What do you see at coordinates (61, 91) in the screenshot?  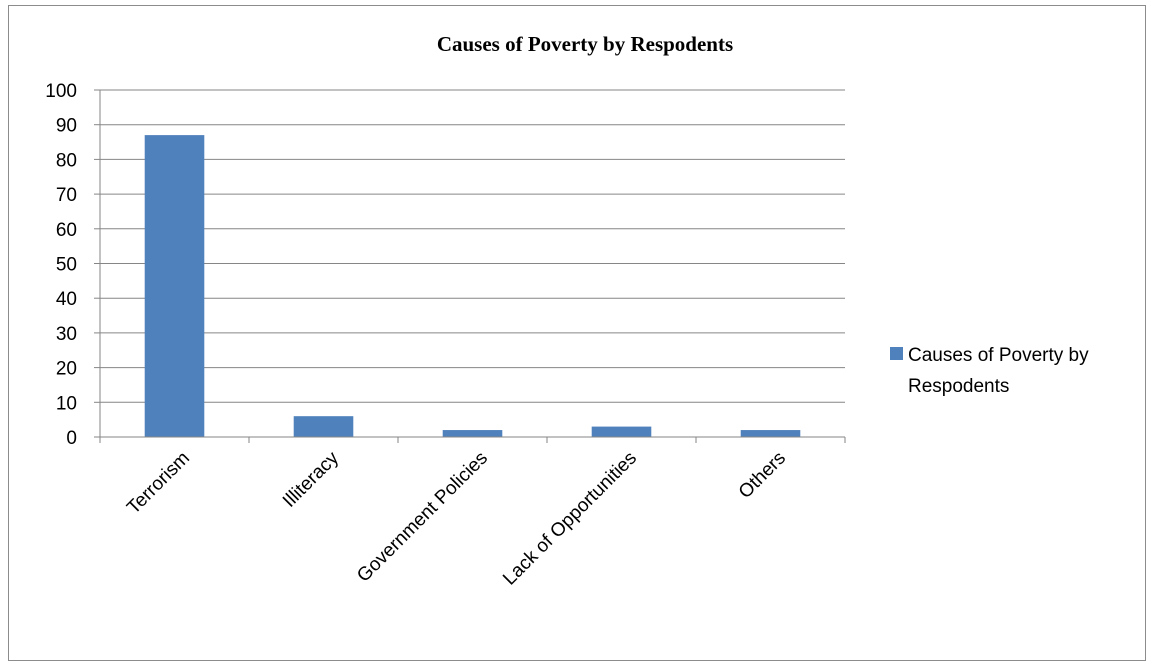 I see `y-tick-label: 100` at bounding box center [61, 91].